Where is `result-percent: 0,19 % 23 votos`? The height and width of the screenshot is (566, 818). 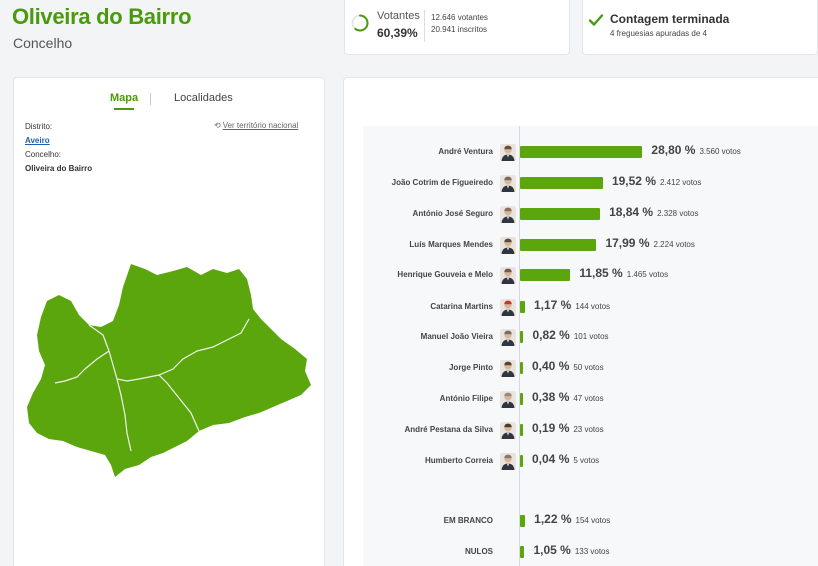 result-percent: 0,19 % 23 votos is located at coordinates (568, 428).